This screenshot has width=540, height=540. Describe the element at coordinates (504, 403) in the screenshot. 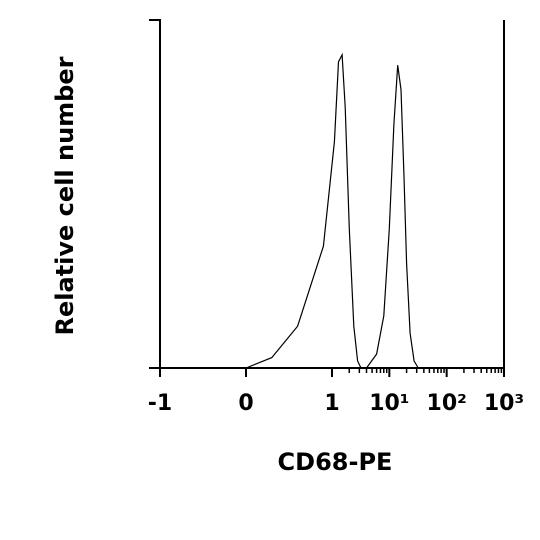

I see `x-tick-label: 10³` at that location.